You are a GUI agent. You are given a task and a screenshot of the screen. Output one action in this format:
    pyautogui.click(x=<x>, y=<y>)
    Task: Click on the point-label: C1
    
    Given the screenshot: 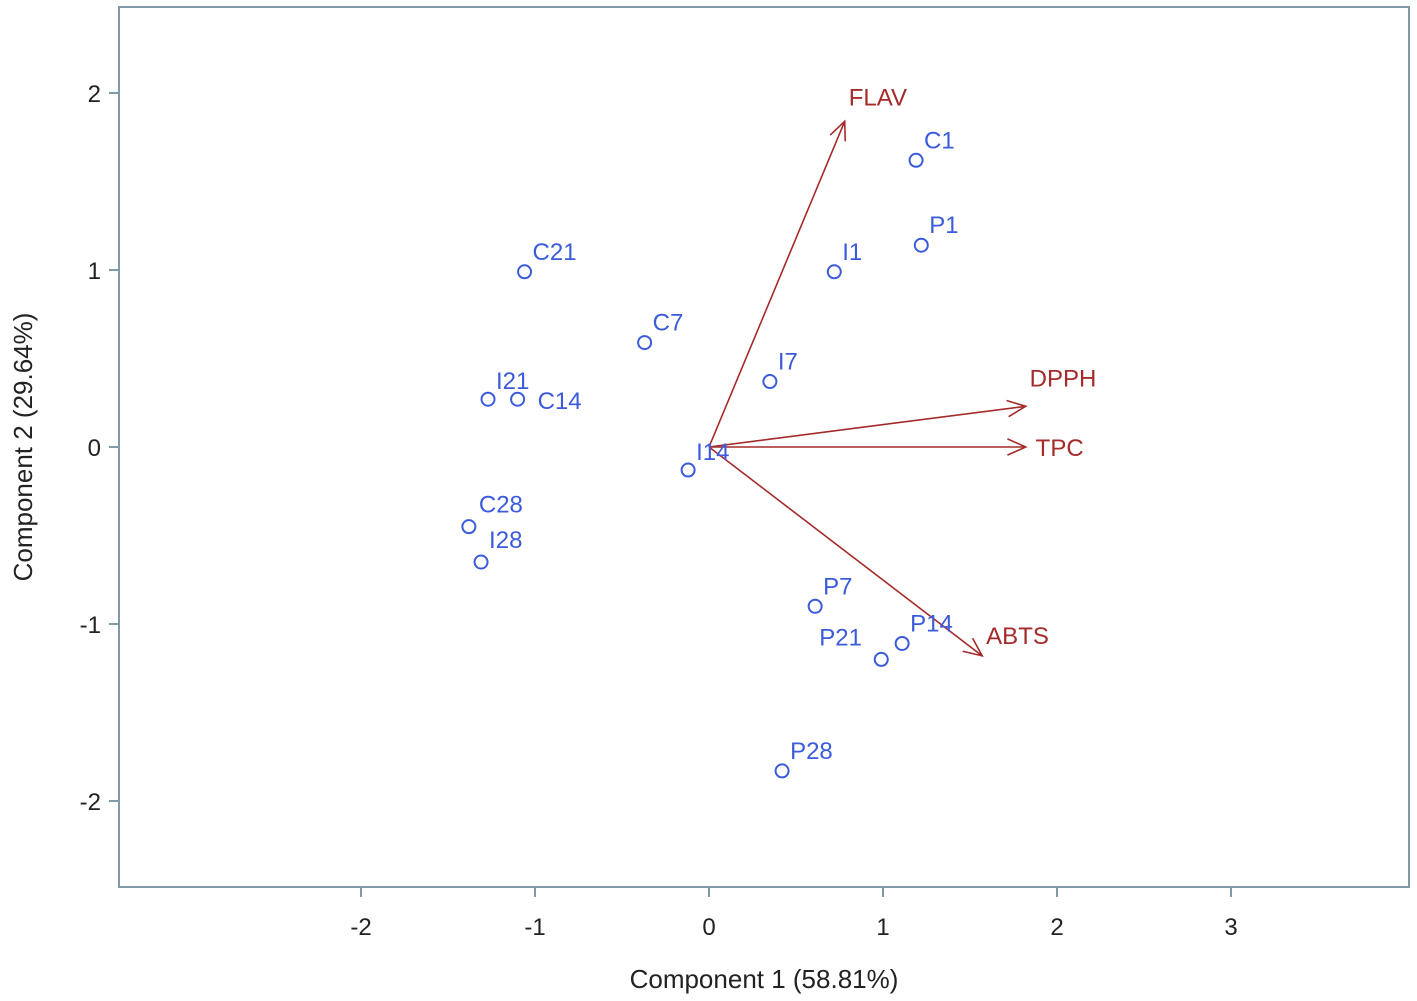 What is the action you would take?
    pyautogui.click(x=939, y=140)
    